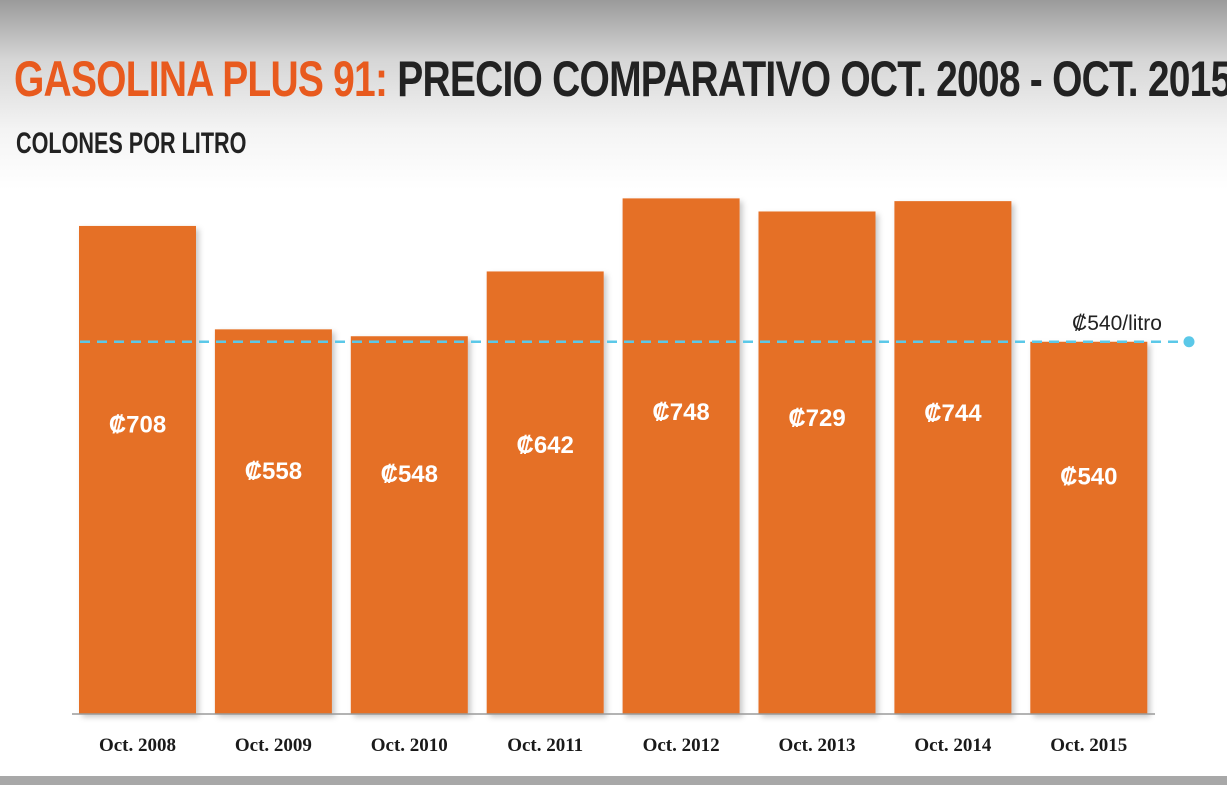 This screenshot has width=1227, height=785. Describe the element at coordinates (613, 780) in the screenshot. I see `bottom-bar` at that location.